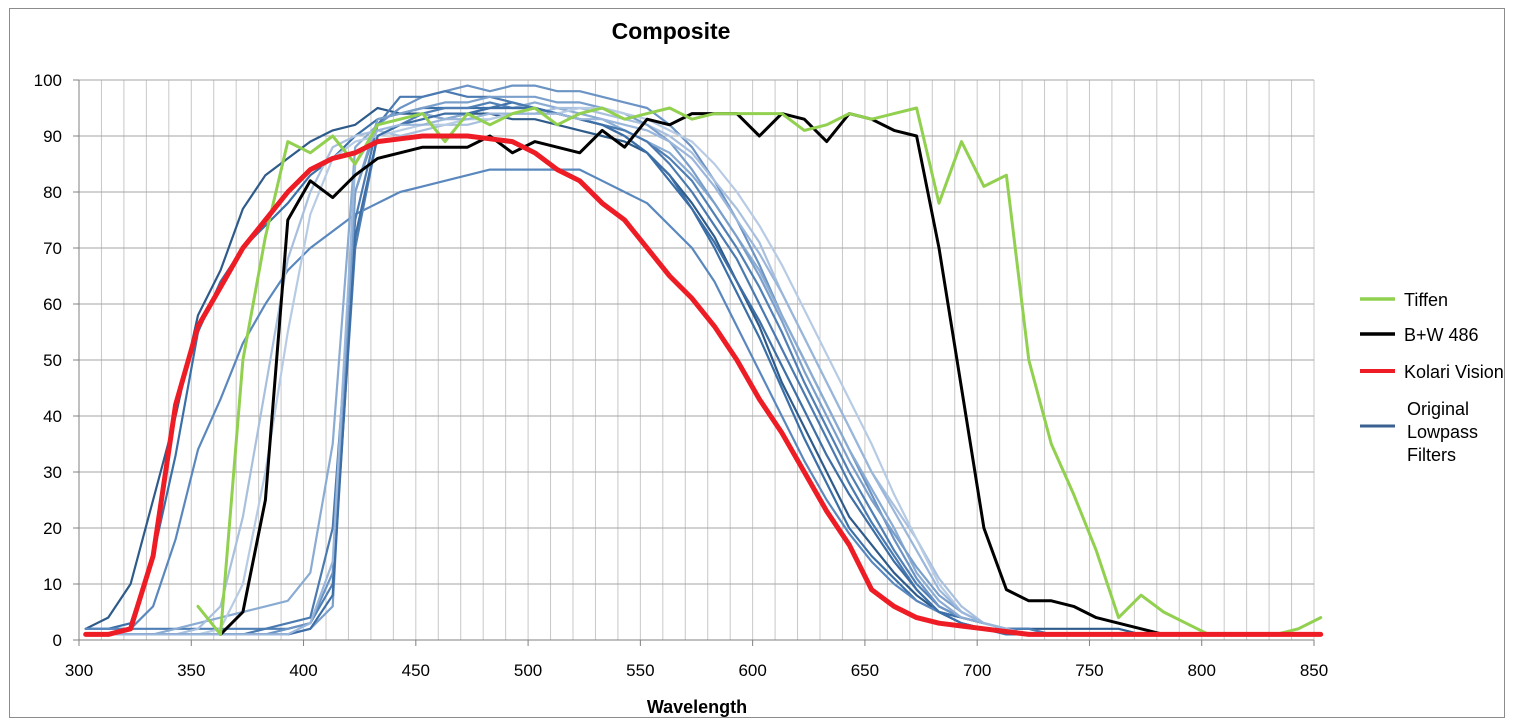  What do you see at coordinates (528, 670) in the screenshot?
I see `x-tick-label: 500` at bounding box center [528, 670].